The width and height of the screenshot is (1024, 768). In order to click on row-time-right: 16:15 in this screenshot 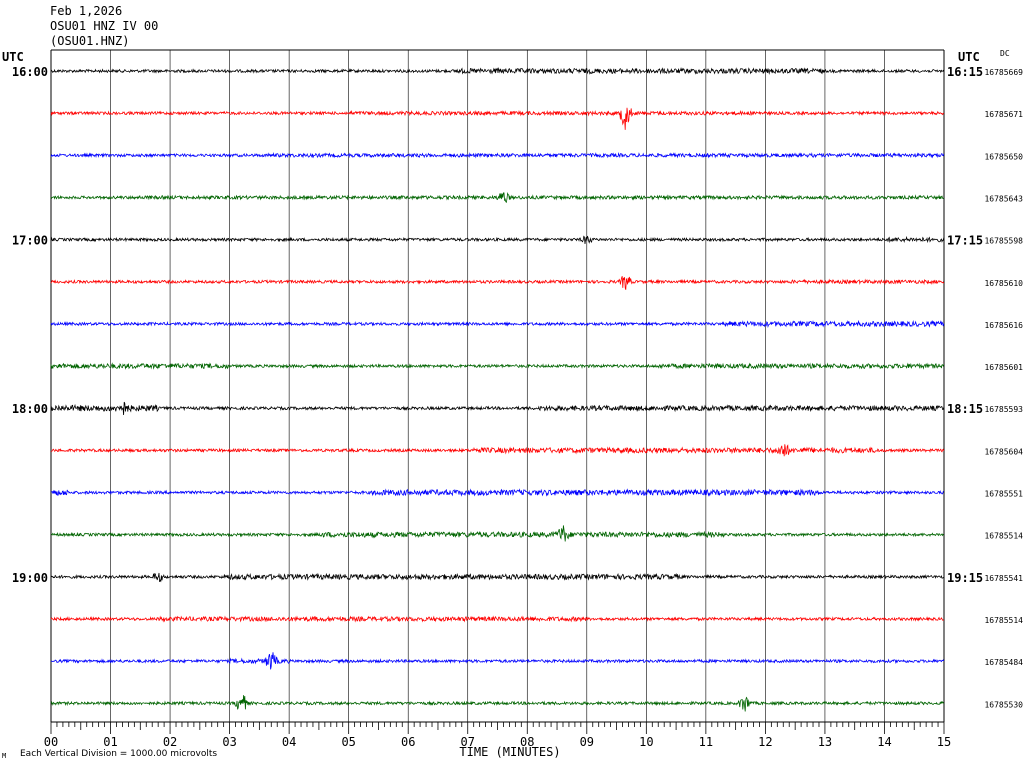, I will do `click(965, 72)`.